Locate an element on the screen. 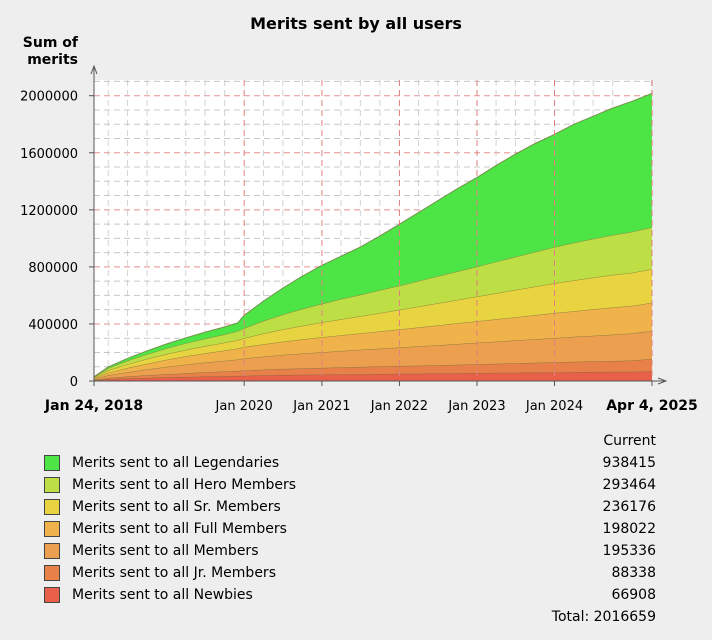 The image size is (712, 640). legend-value: 198022 is located at coordinates (629, 529).